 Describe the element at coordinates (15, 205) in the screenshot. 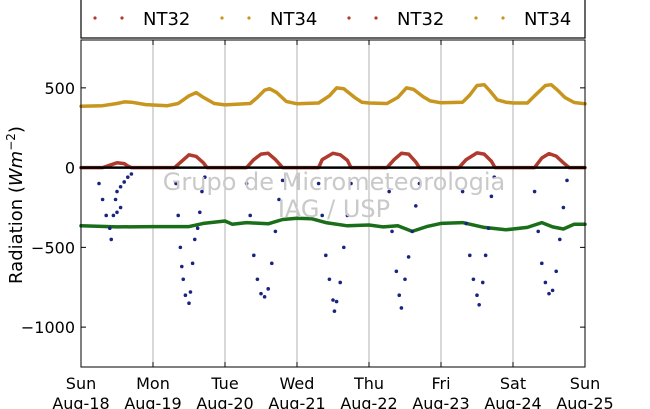

I see `y-axis-label: Radiation (Wm−2)` at that location.